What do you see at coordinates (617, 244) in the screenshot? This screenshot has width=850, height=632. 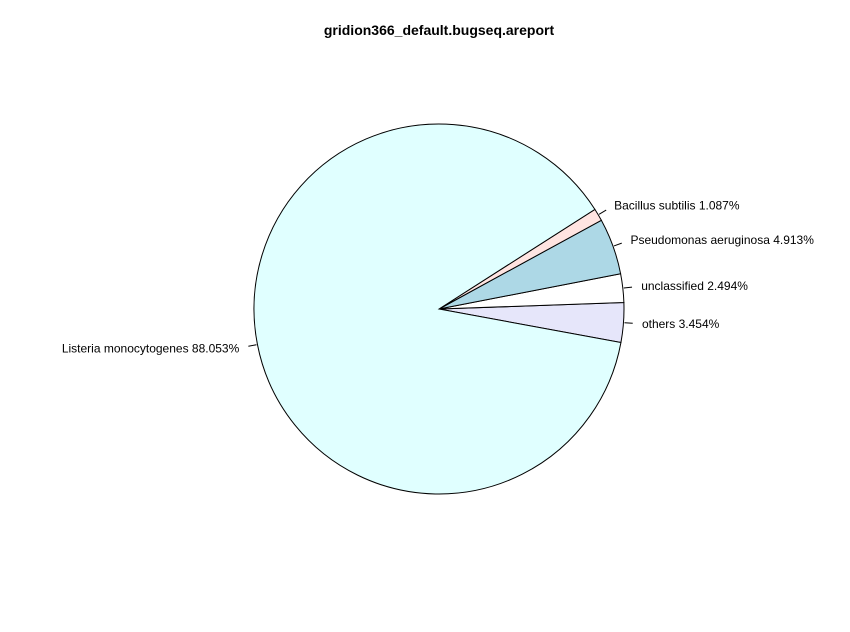 I see `leader-line-pseudomonas-aeruginosa` at bounding box center [617, 244].